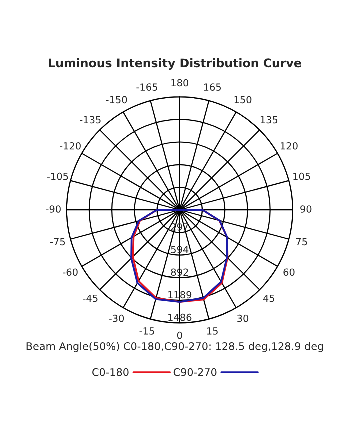 The height and width of the screenshot is (435, 350). What do you see at coordinates (180, 83) in the screenshot?
I see `spoke-label: 180` at bounding box center [180, 83].